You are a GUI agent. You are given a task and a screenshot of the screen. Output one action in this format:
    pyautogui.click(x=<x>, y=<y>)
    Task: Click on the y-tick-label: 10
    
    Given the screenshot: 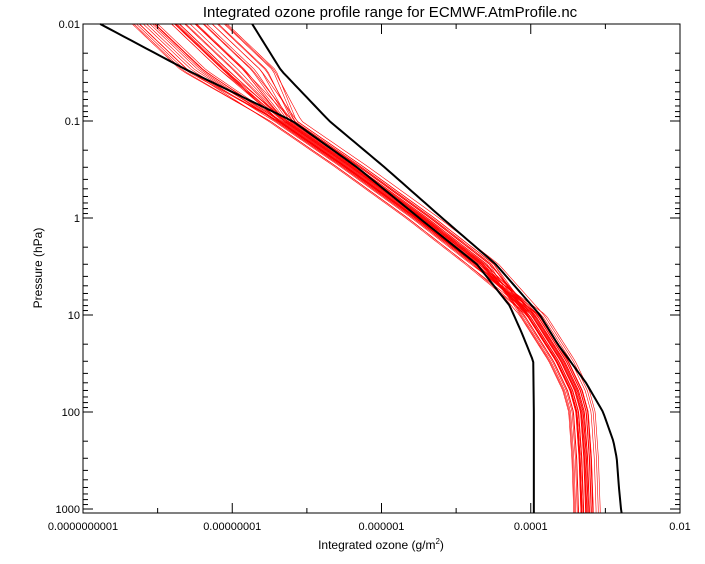 What is the action you would take?
    pyautogui.click(x=74, y=316)
    